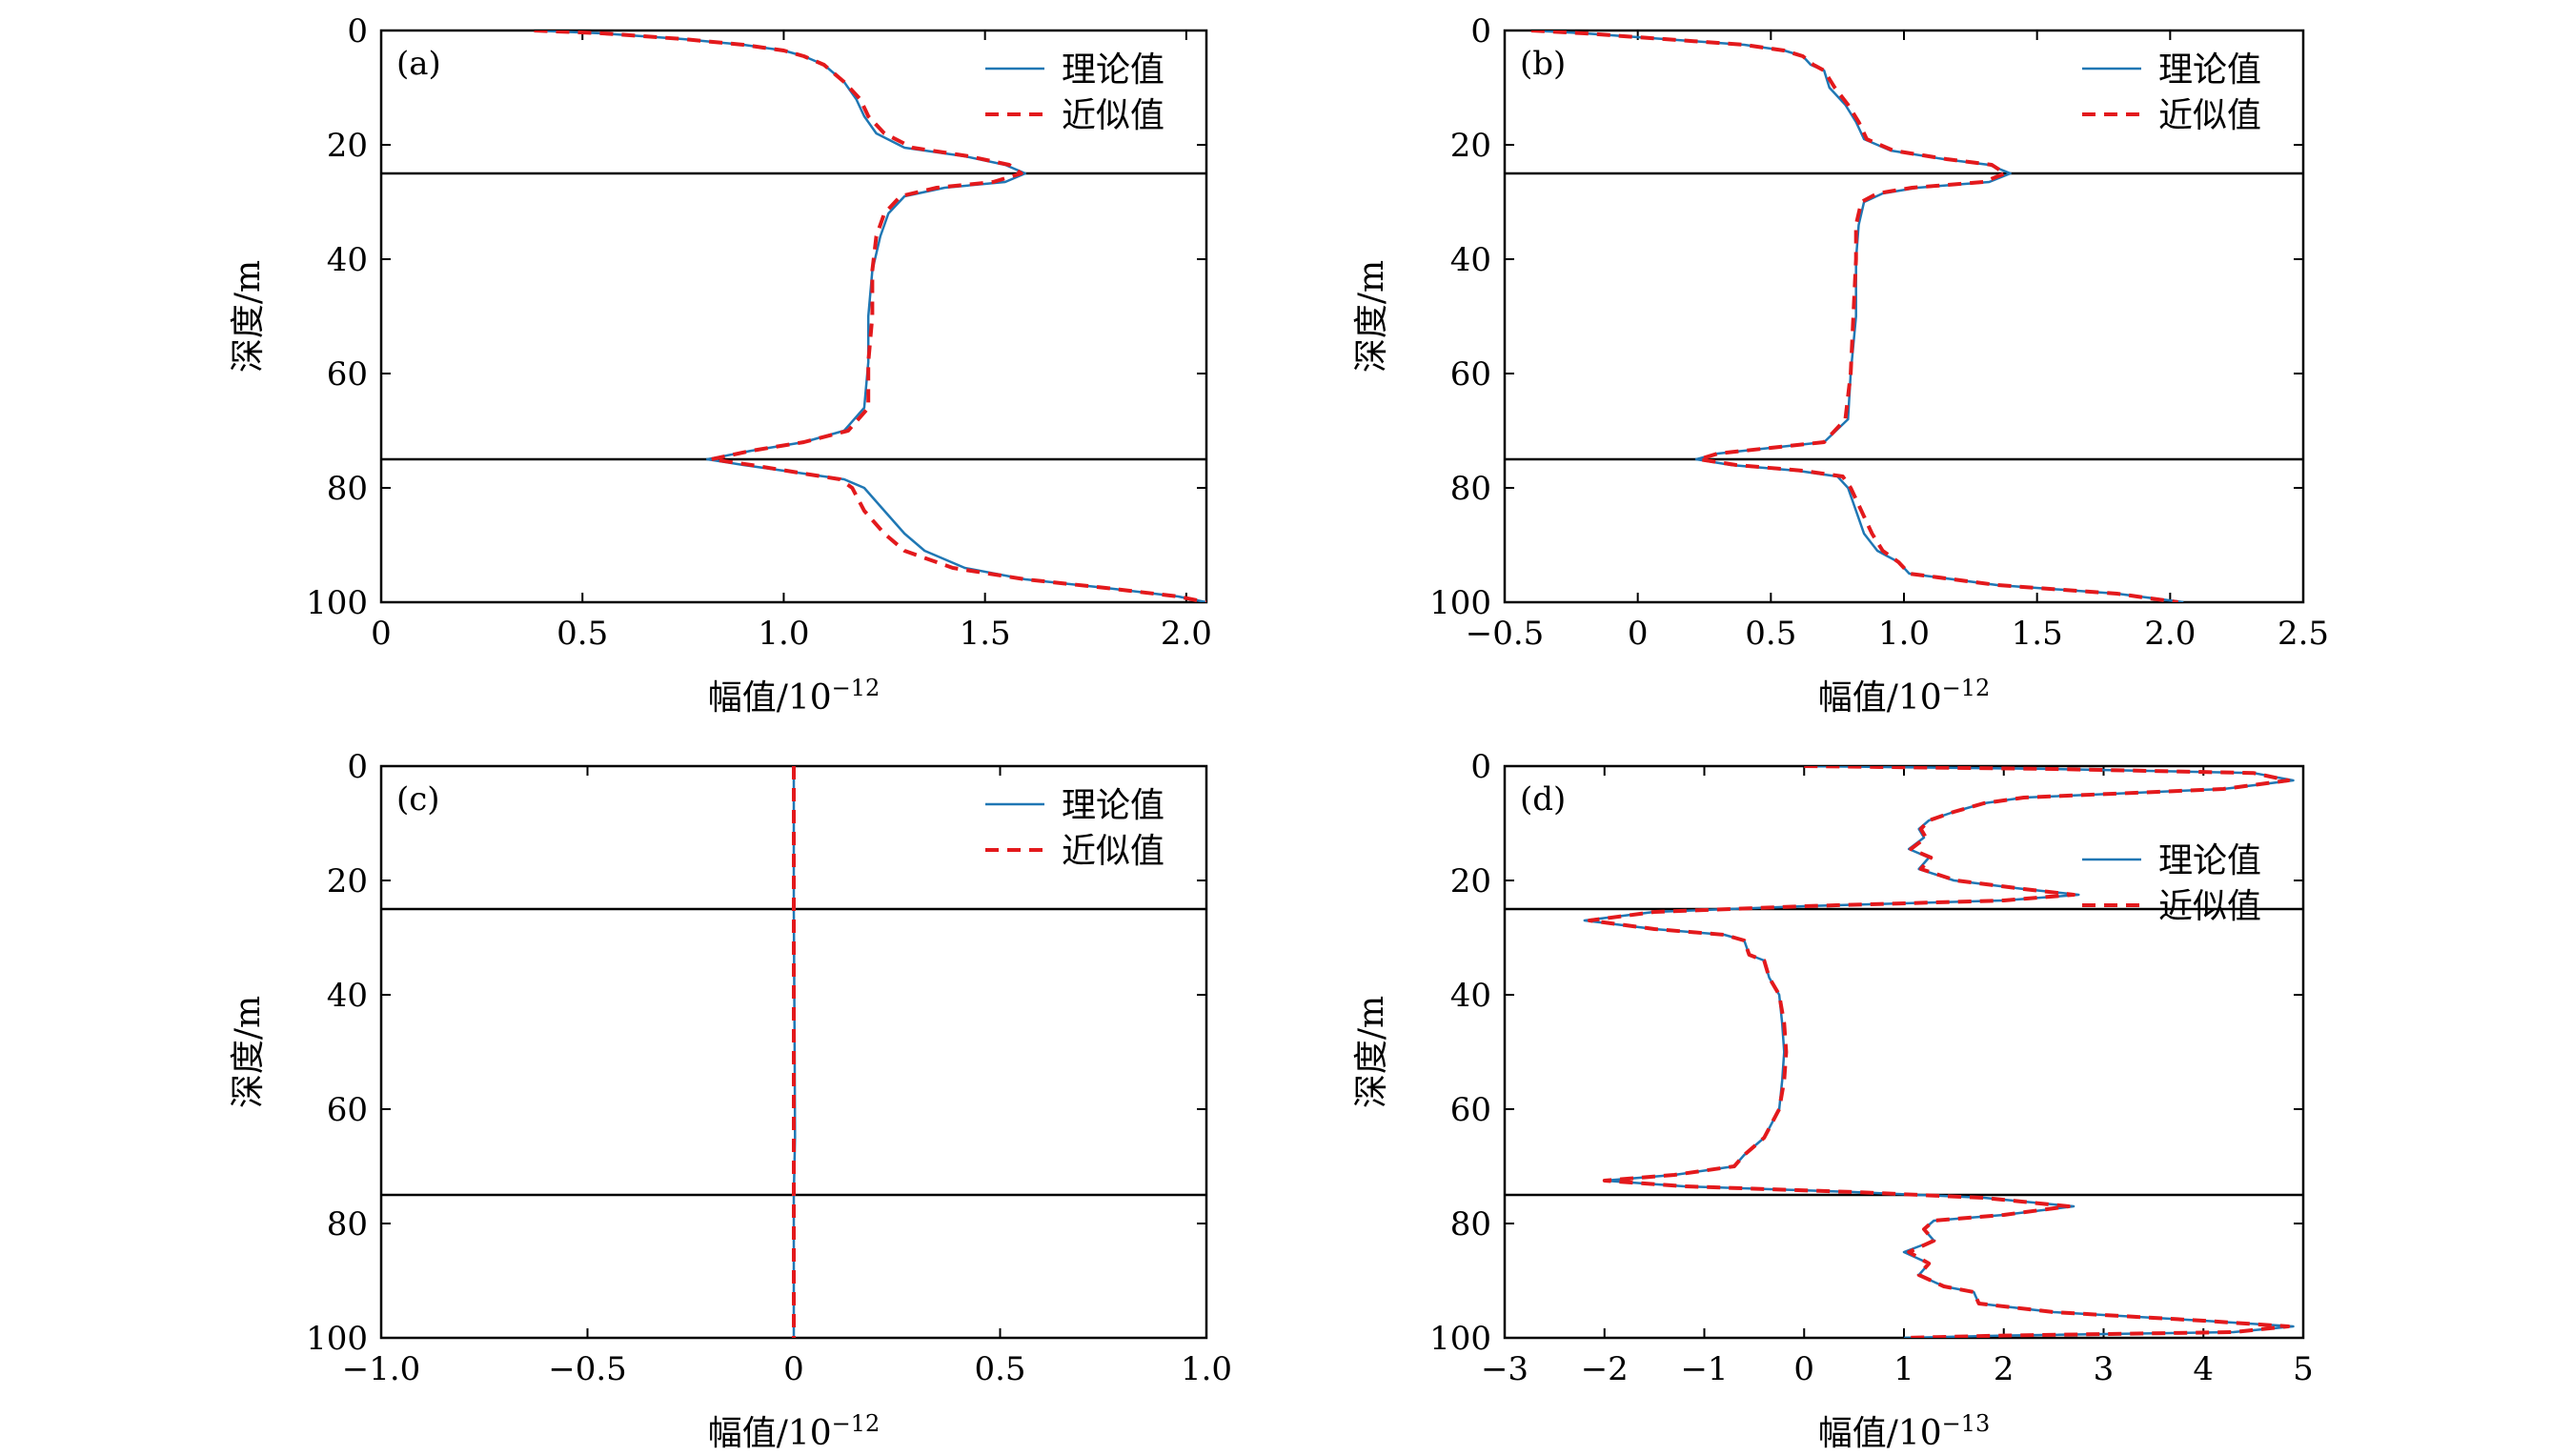  I want to click on panel-label: (b), so click(1543, 64).